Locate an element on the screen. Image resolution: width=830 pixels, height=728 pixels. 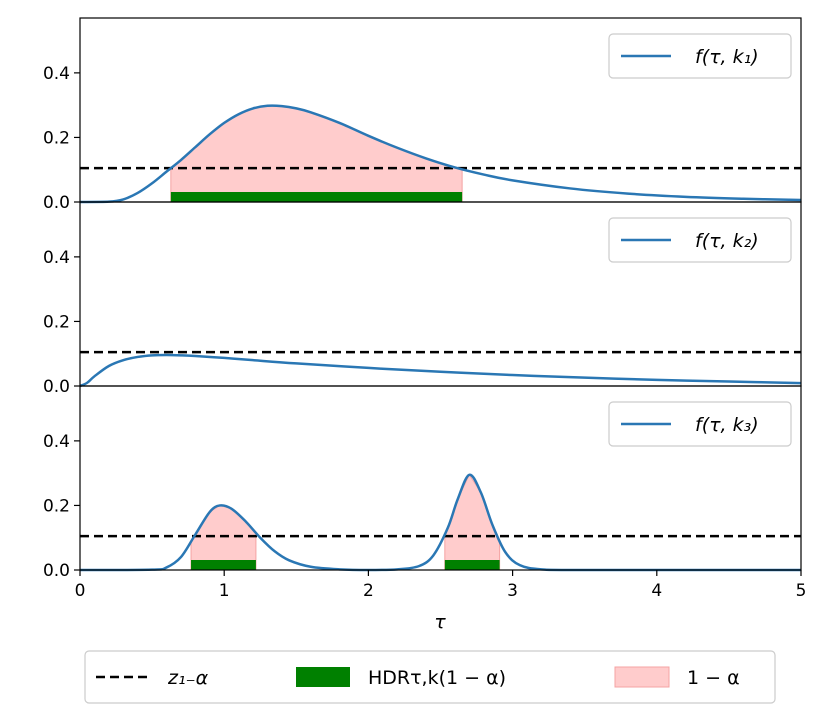
x-tick-label: 4 is located at coordinates (656, 591).